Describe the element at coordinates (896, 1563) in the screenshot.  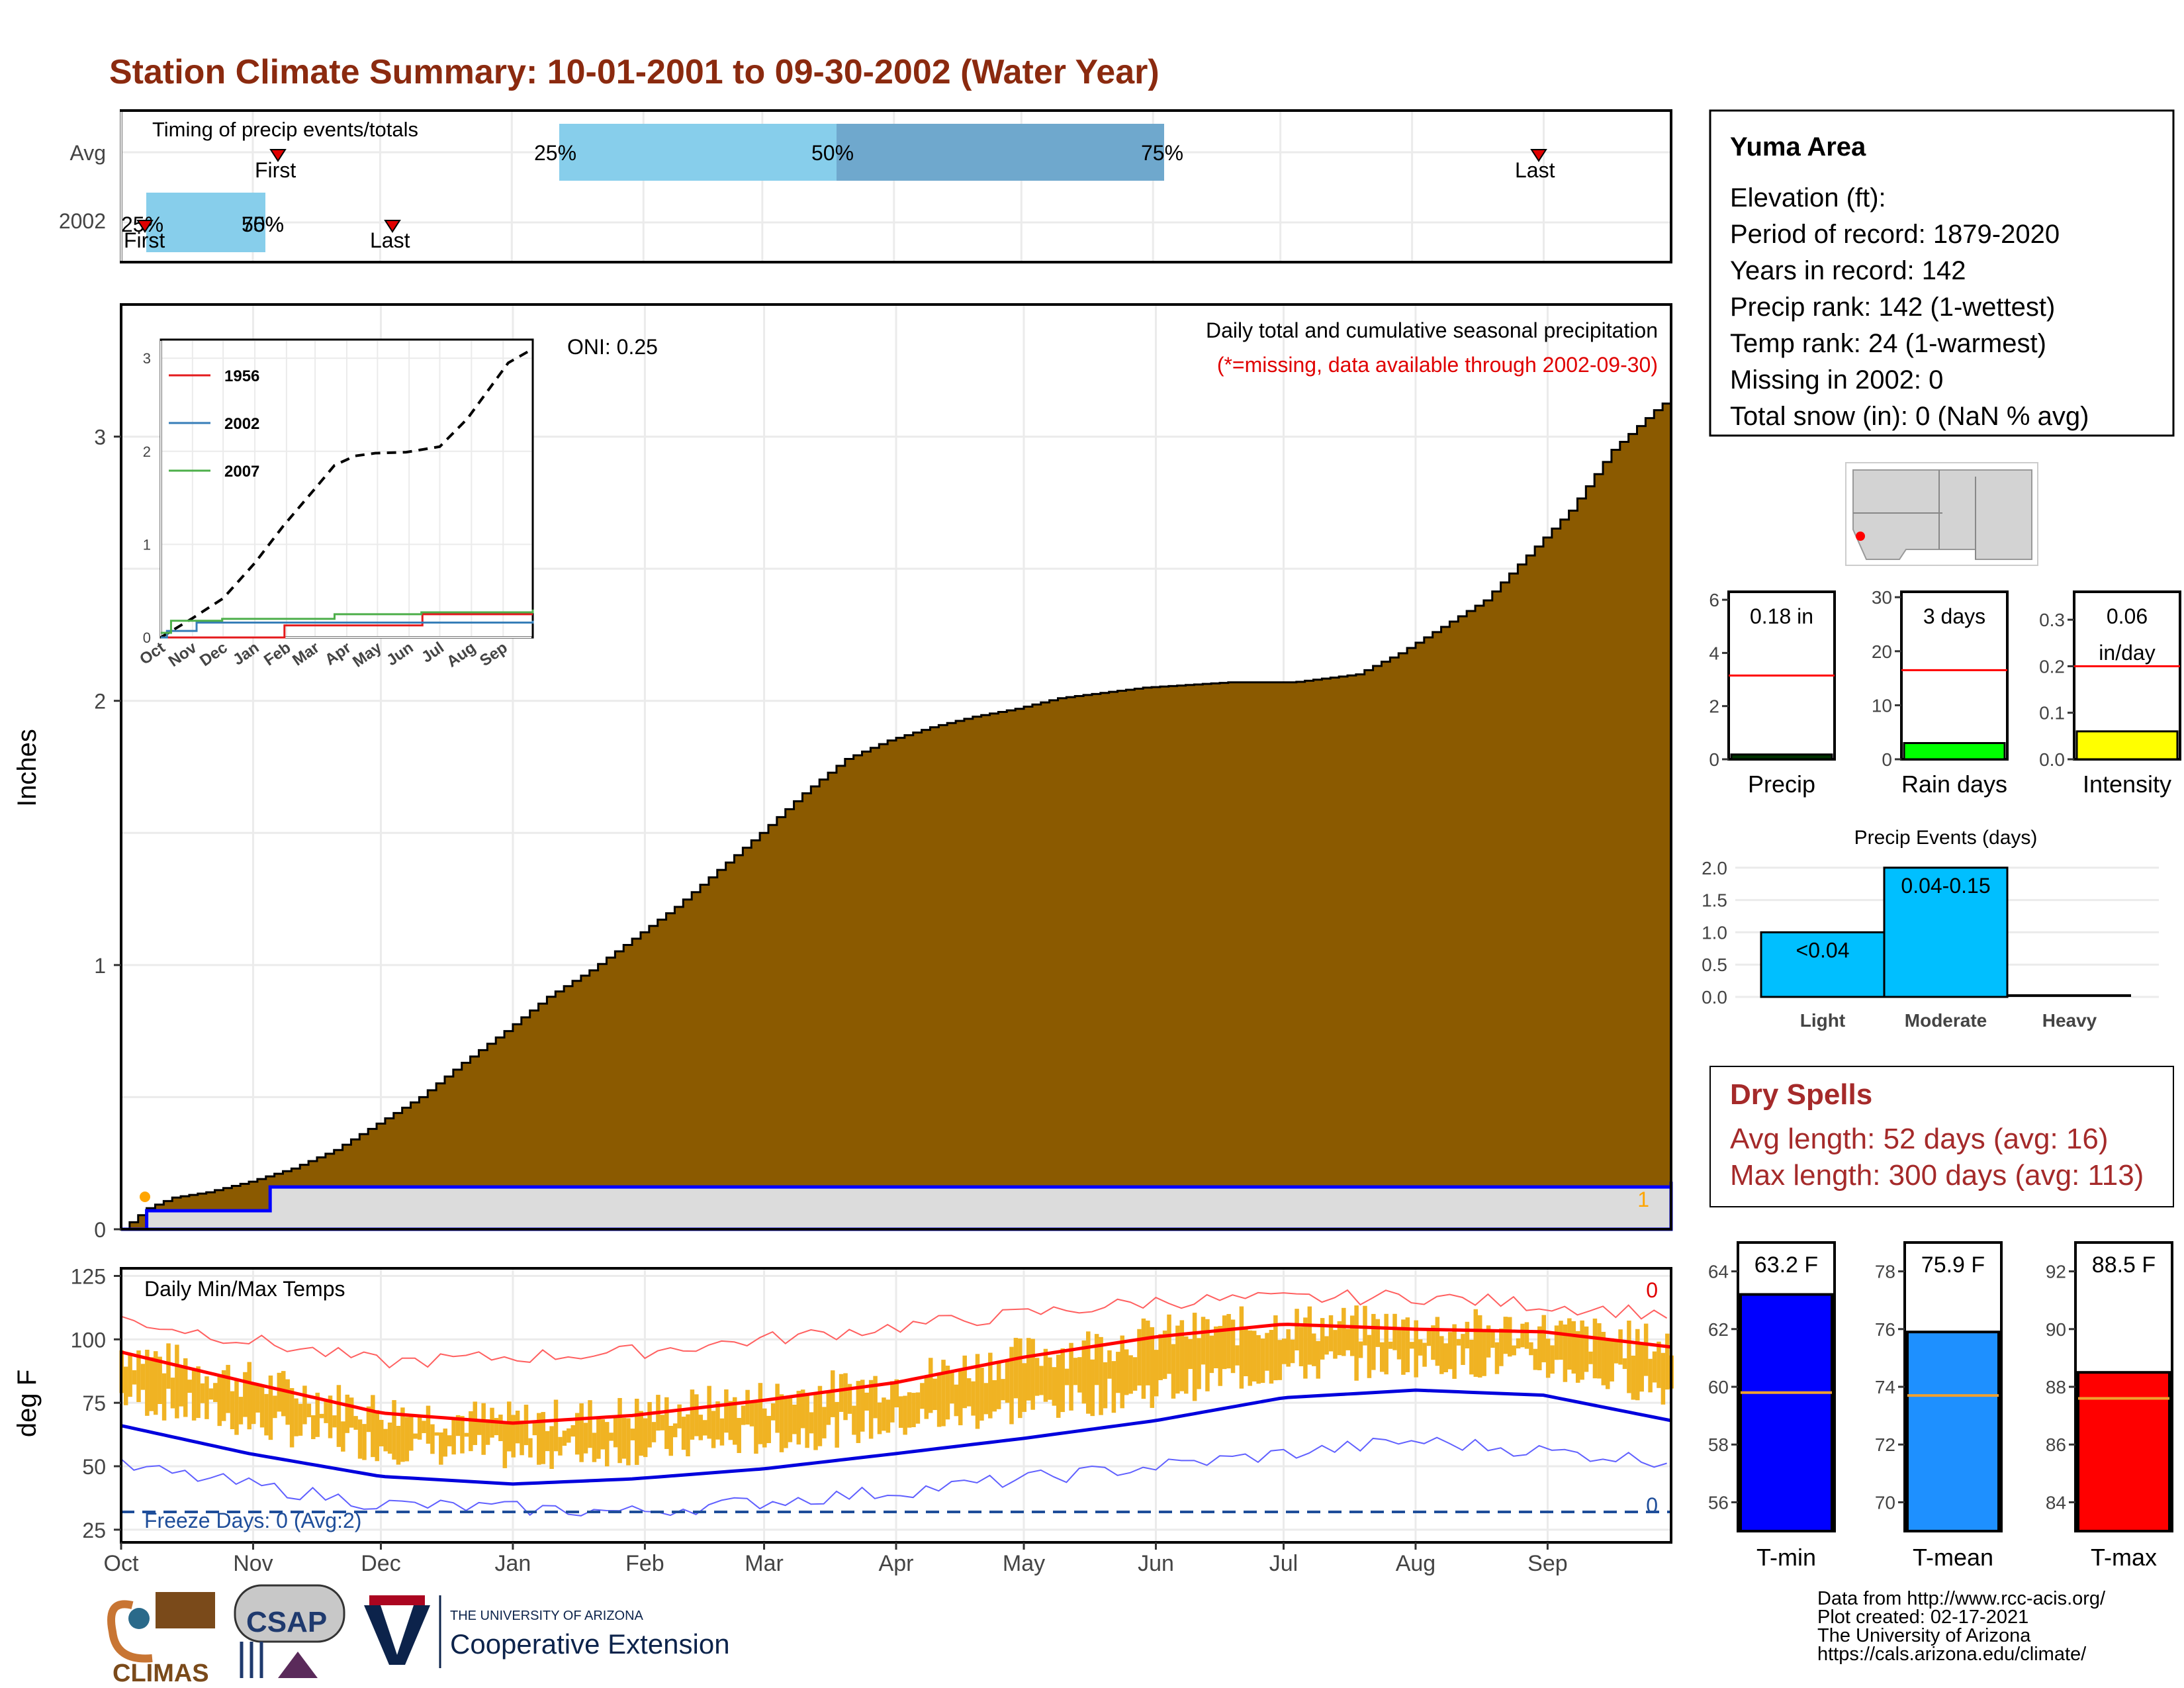
I see `temp-xtick-label: Apr` at that location.